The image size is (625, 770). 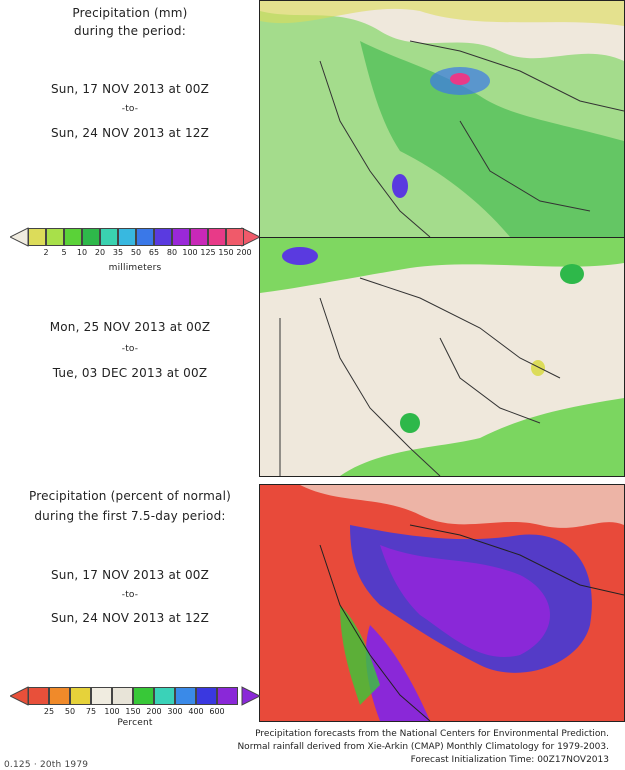 What do you see at coordinates (130, 109) in the screenshot?
I see `panel1-to: -to-` at bounding box center [130, 109].